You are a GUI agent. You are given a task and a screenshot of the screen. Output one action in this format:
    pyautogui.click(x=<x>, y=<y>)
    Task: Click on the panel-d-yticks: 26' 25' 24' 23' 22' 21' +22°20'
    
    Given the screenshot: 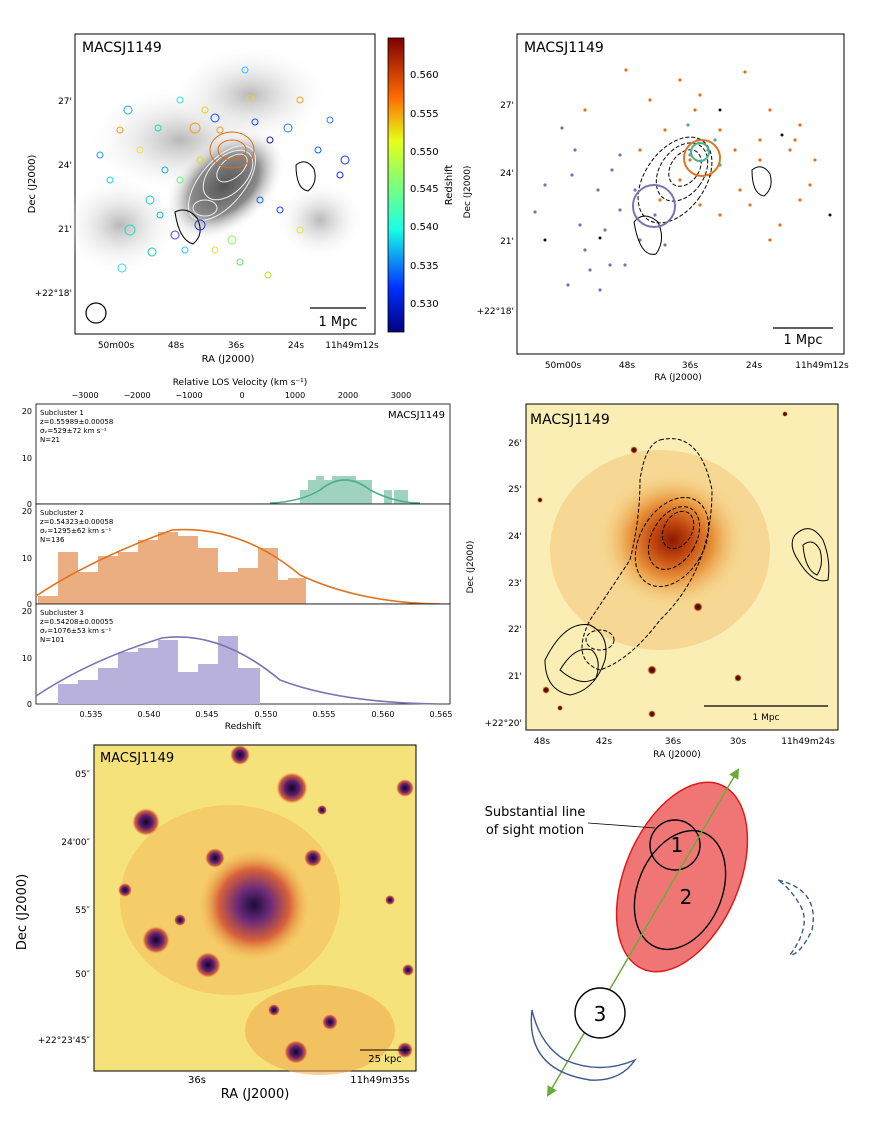 What is the action you would take?
    pyautogui.click(x=503, y=584)
    